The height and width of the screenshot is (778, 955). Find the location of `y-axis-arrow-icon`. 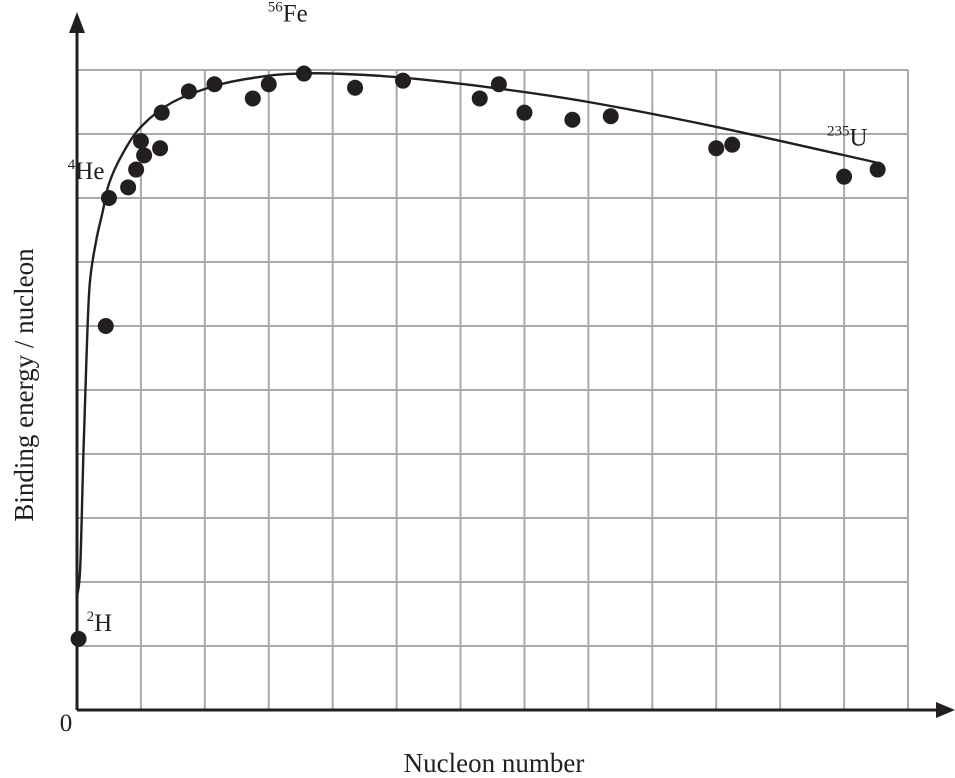

y-axis-arrow-icon is located at coordinates (77, 22).